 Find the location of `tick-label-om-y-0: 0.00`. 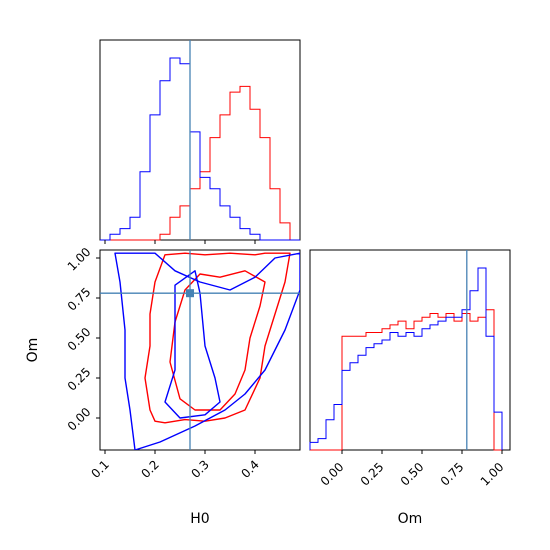

tick-label-om-y-0: 0.00 is located at coordinates (79, 419).